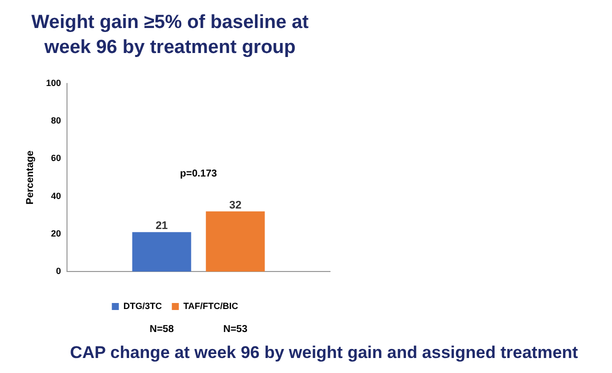  What do you see at coordinates (170, 35) in the screenshot?
I see `chart-title: Weight gain ≥5% of baseline at week 96 by treatment group` at bounding box center [170, 35].